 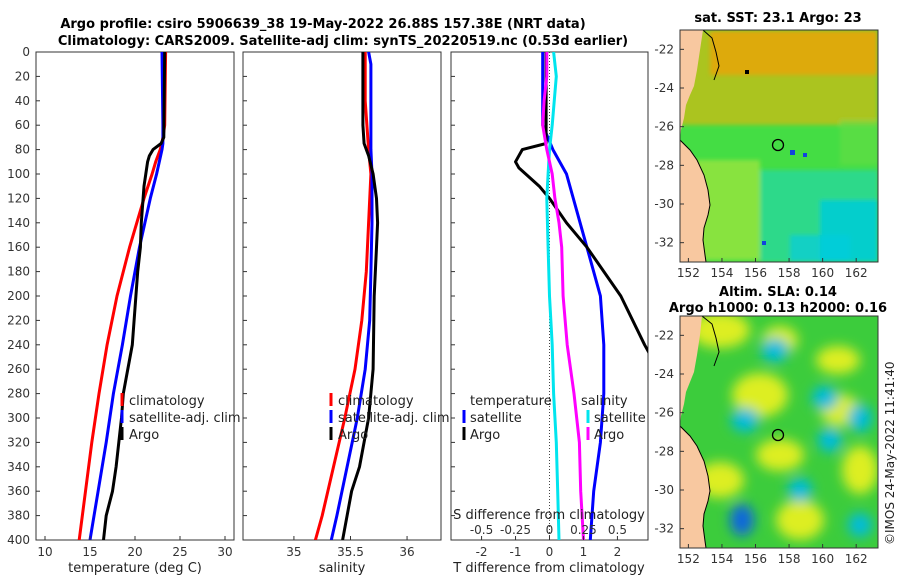 I want to click on sst-map-title: sat. SST: 23.1 Argo: 23, so click(x=777, y=18).